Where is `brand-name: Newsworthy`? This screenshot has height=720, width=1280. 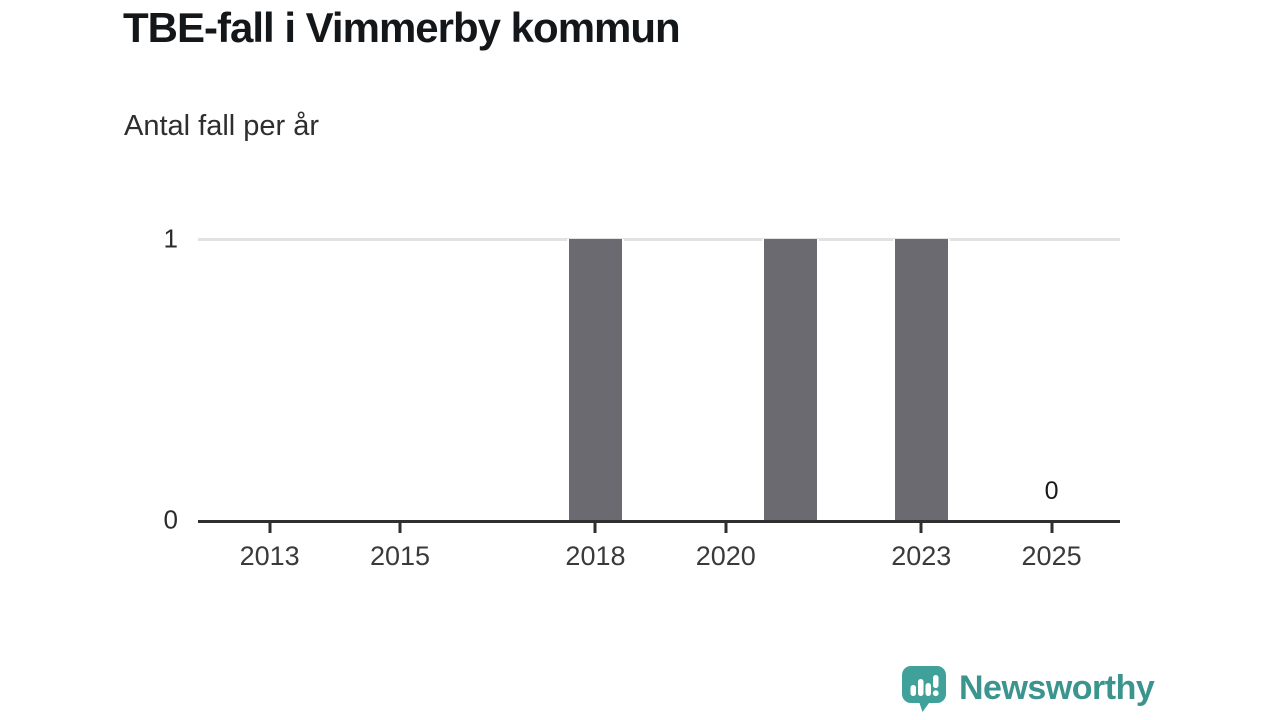
brand-name: Newsworthy is located at coordinates (1057, 687).